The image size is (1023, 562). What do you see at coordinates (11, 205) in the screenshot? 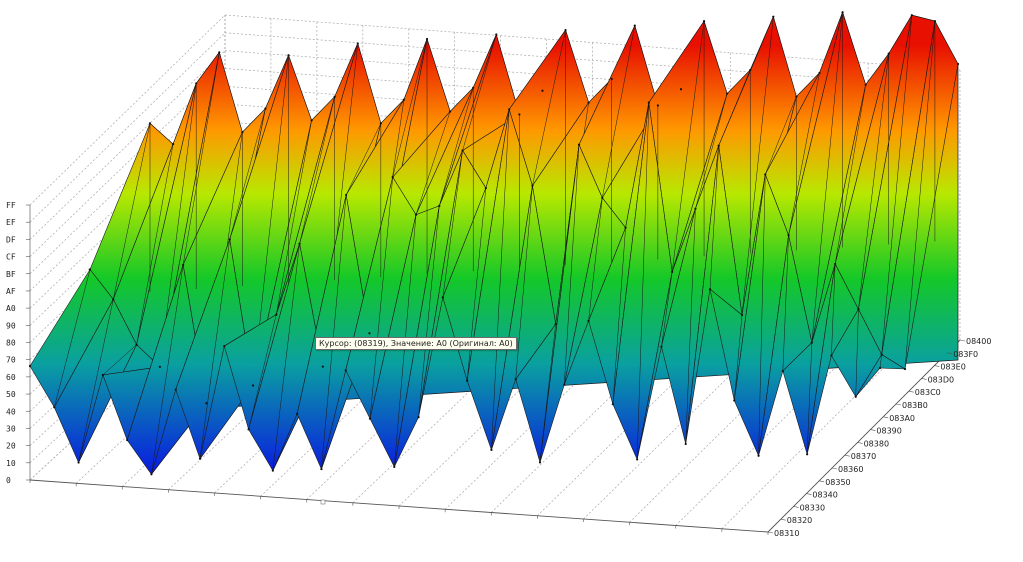
I see `y-tick-label: FF` at bounding box center [11, 205].